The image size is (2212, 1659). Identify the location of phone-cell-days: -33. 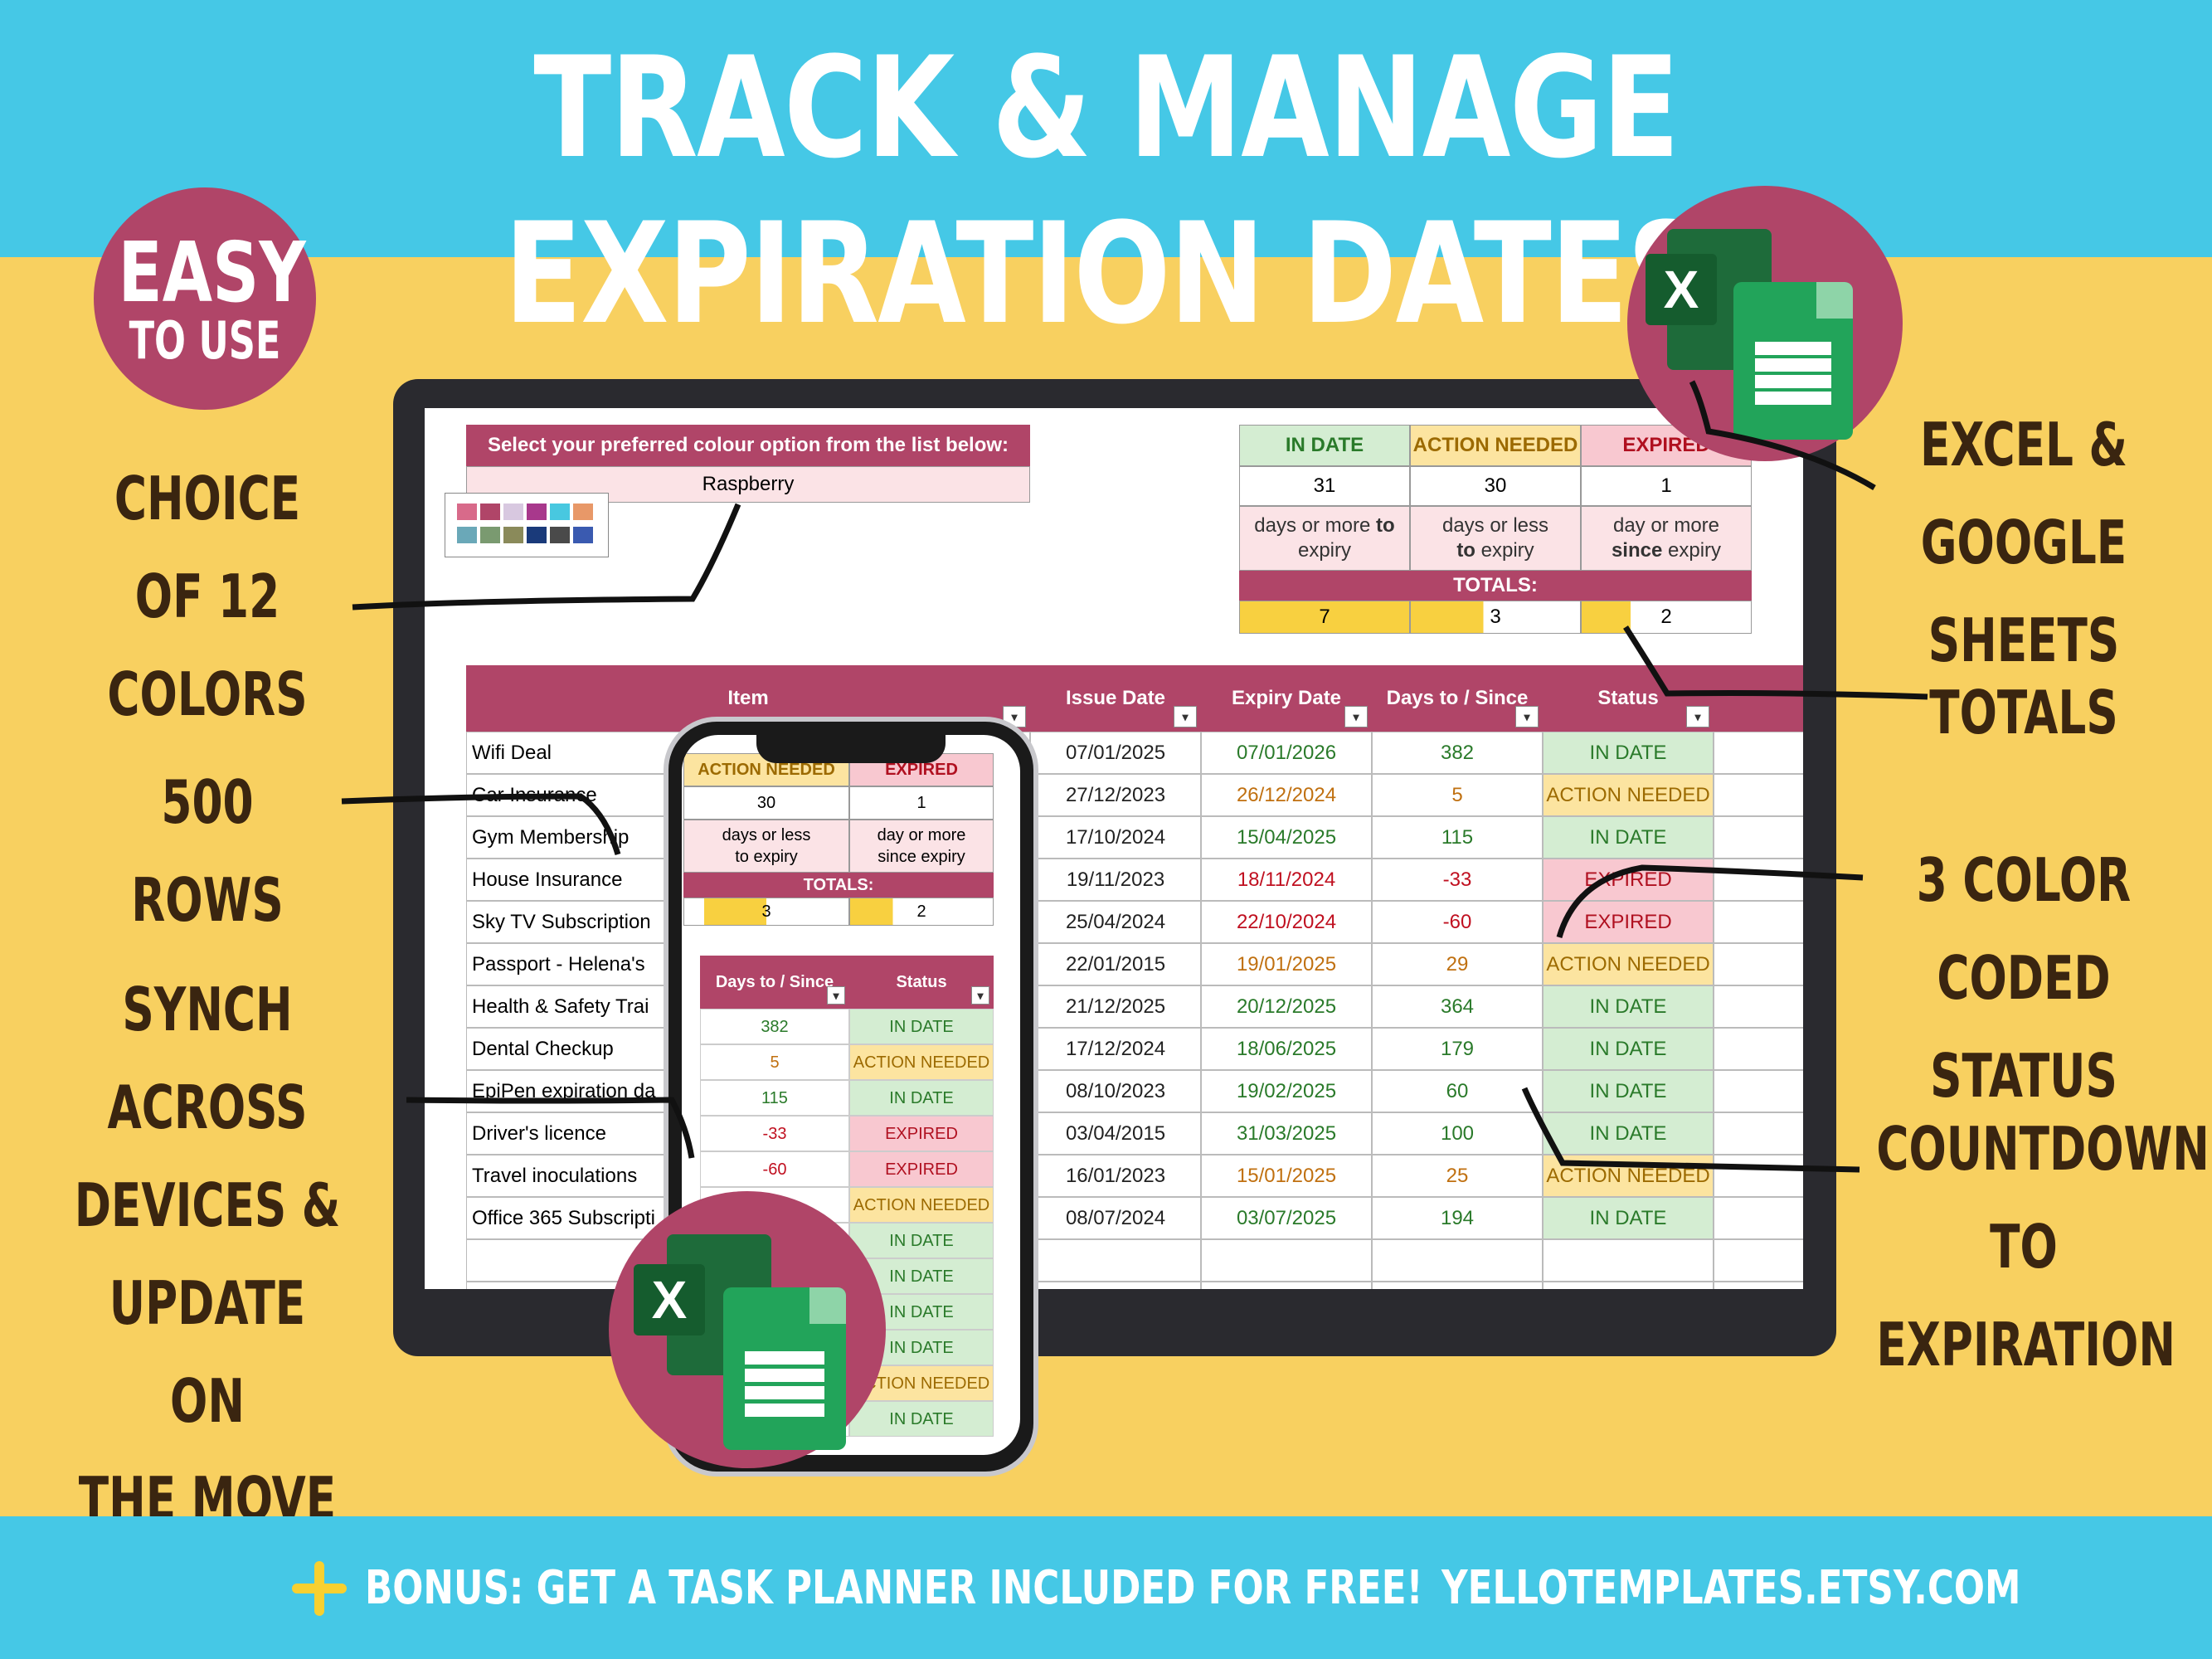
(774, 1133).